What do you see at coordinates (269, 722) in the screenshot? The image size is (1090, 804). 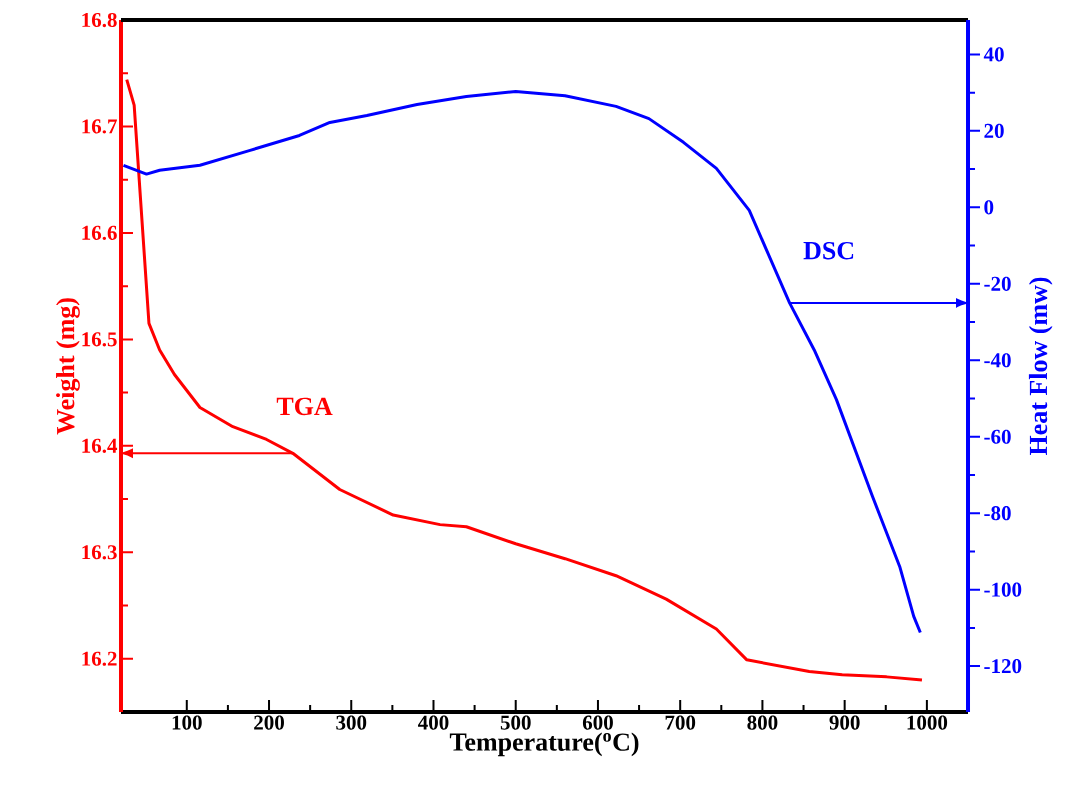 I see `x-tick-label: 200` at bounding box center [269, 722].